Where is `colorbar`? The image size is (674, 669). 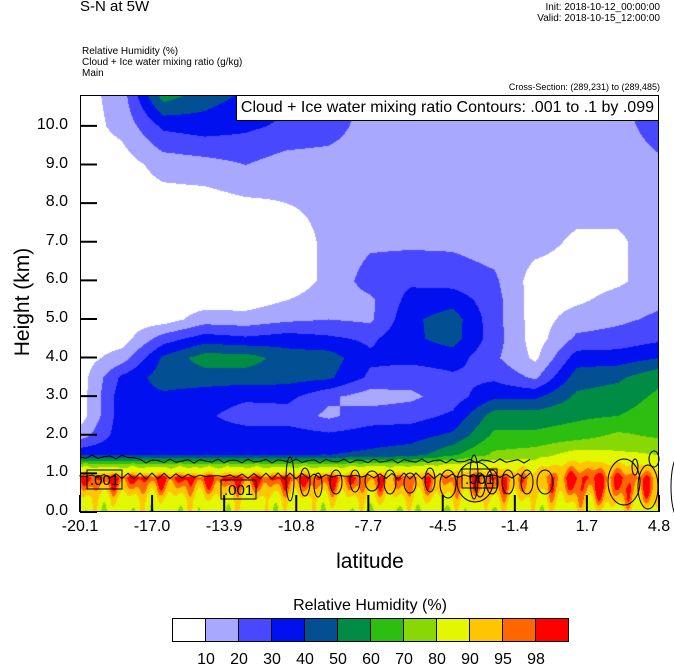
colorbar is located at coordinates (370, 630).